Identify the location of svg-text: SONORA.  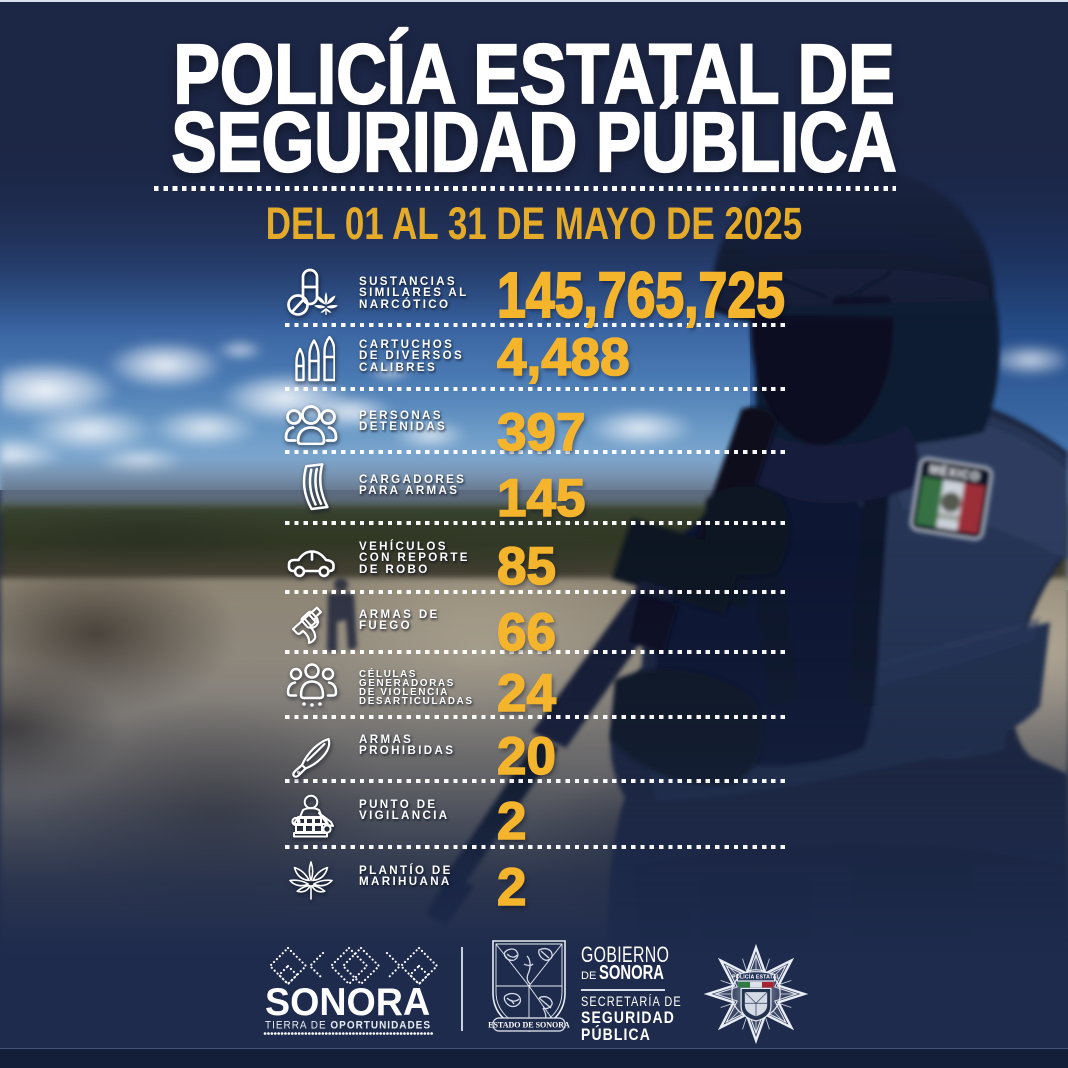
(347, 1002).